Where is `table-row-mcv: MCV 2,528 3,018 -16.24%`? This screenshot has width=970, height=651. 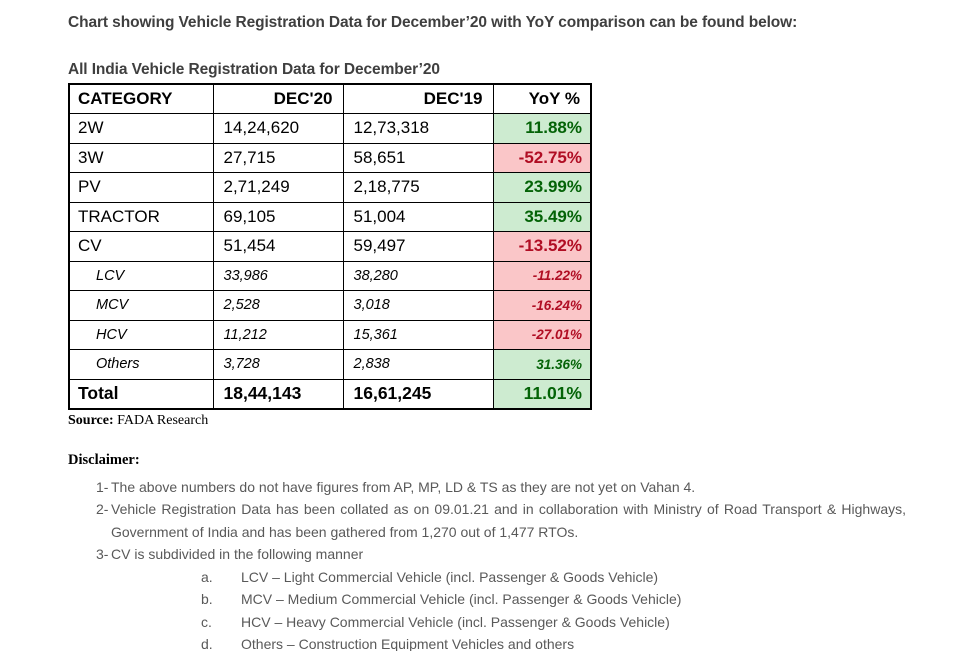 table-row-mcv: MCV 2,528 3,018 -16.24% is located at coordinates (330, 305).